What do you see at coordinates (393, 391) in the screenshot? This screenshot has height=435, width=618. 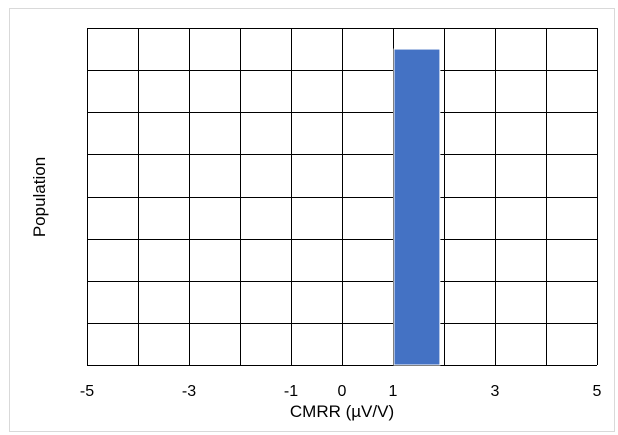 I see `x-tick-label: 1` at bounding box center [393, 391].